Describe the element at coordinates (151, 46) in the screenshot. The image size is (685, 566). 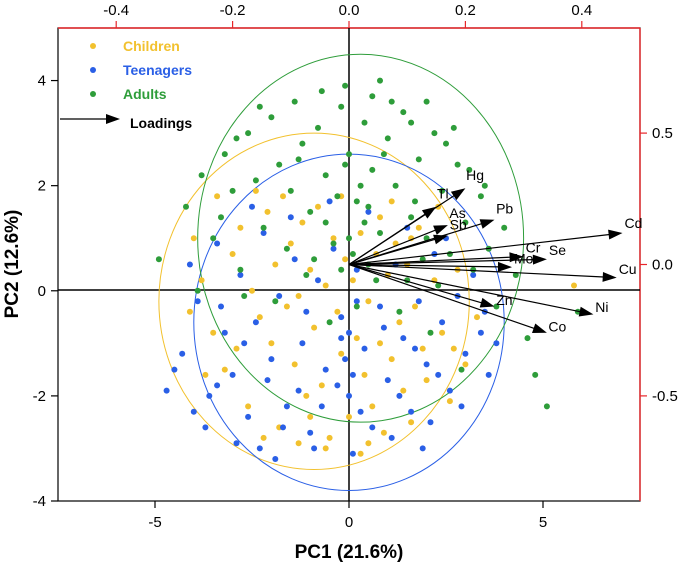
I see `legend-label-children: Children` at that location.